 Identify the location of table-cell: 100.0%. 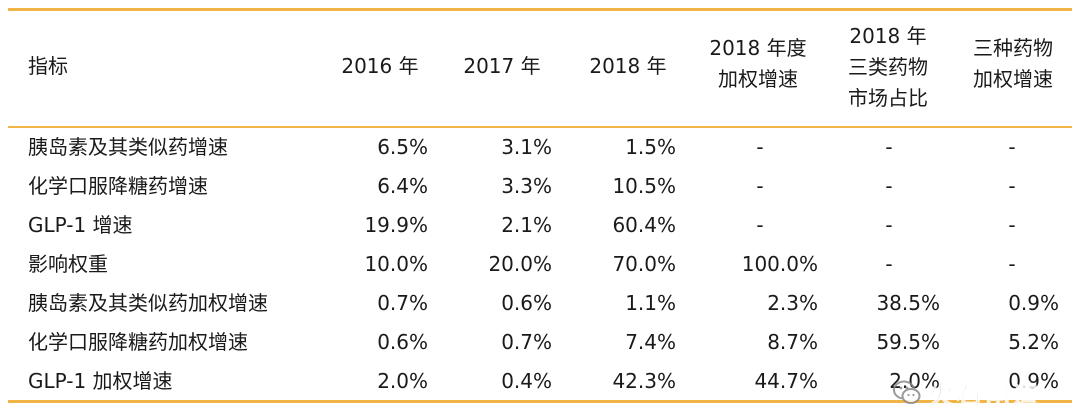
(779, 264).